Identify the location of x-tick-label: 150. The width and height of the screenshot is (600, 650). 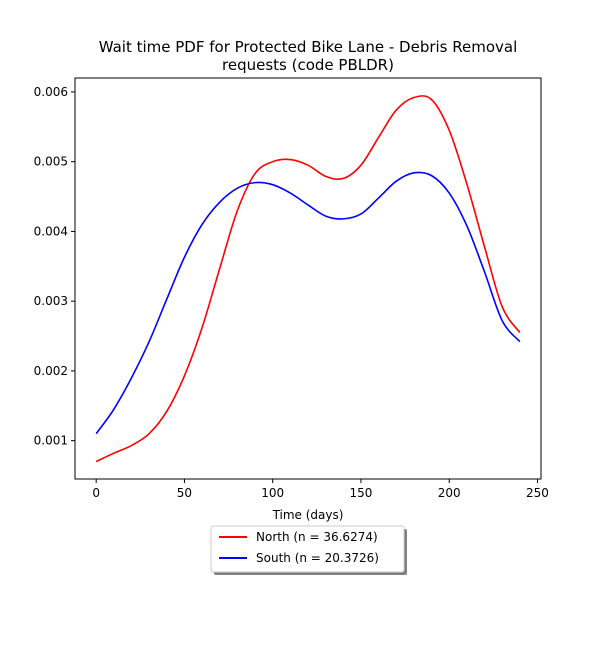
(361, 493).